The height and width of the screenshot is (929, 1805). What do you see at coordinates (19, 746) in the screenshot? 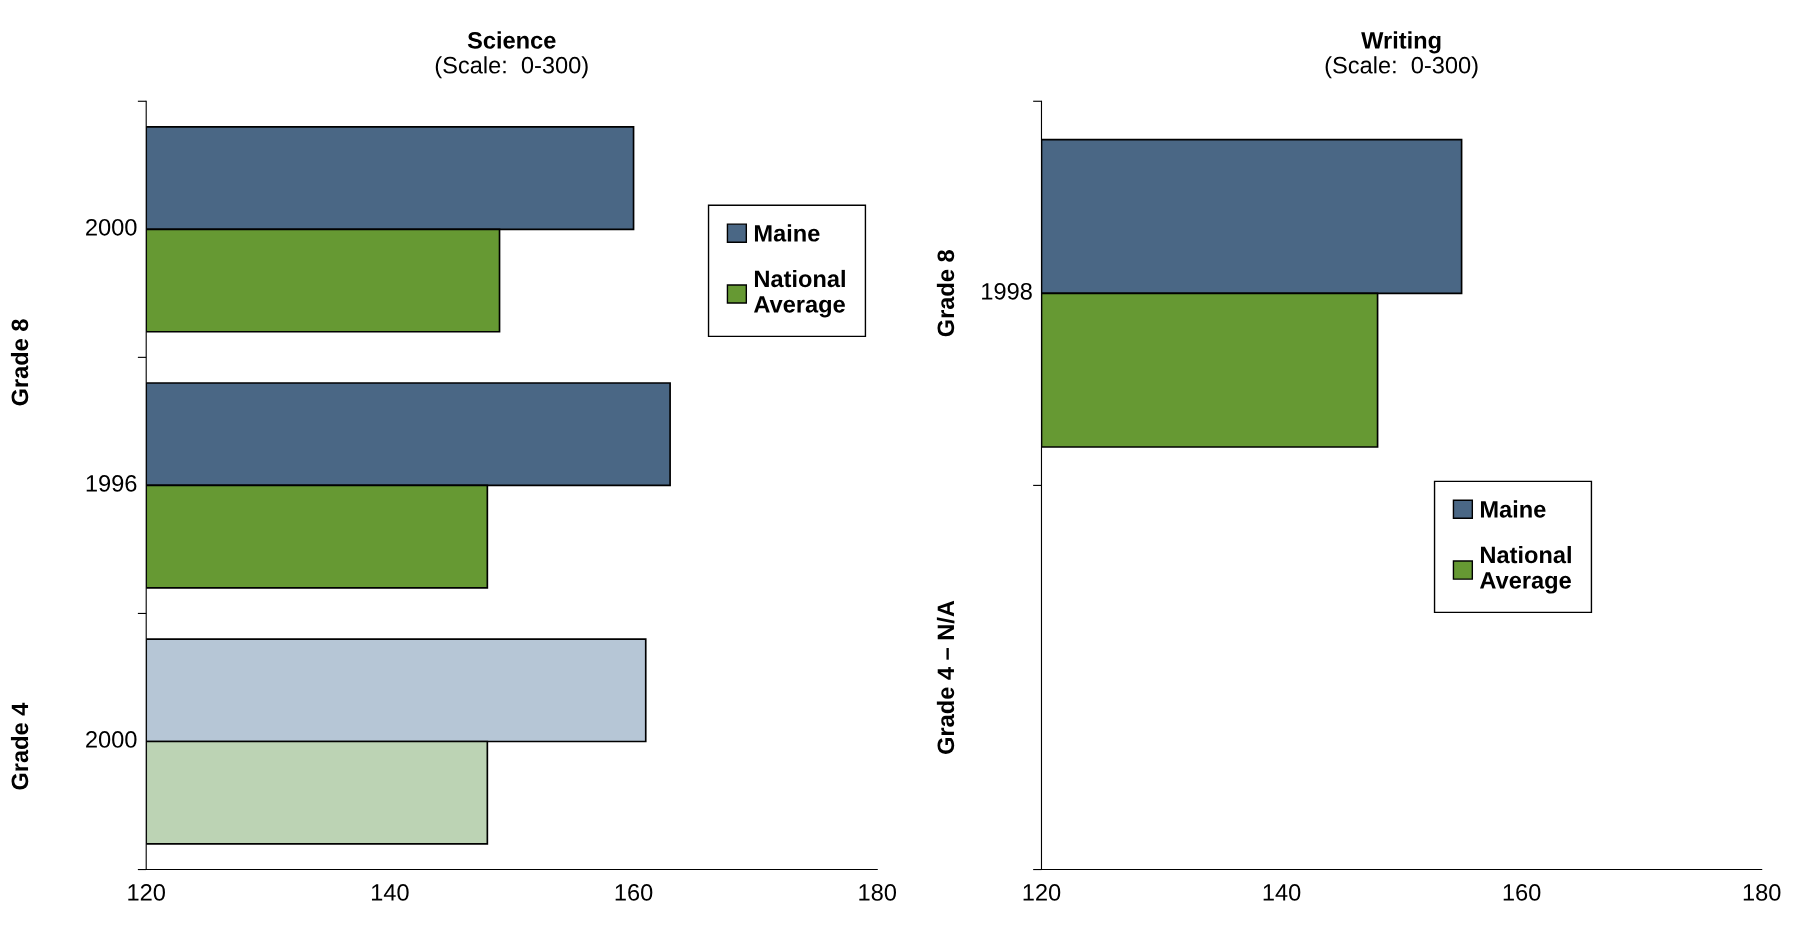
I see `text: Grade 4` at bounding box center [19, 746].